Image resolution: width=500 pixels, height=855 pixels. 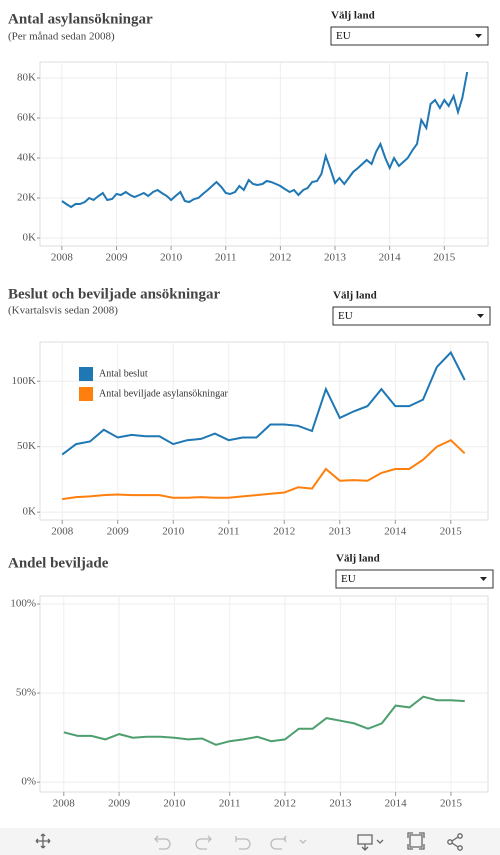 I want to click on fullscreen-icon, so click(x=416, y=841).